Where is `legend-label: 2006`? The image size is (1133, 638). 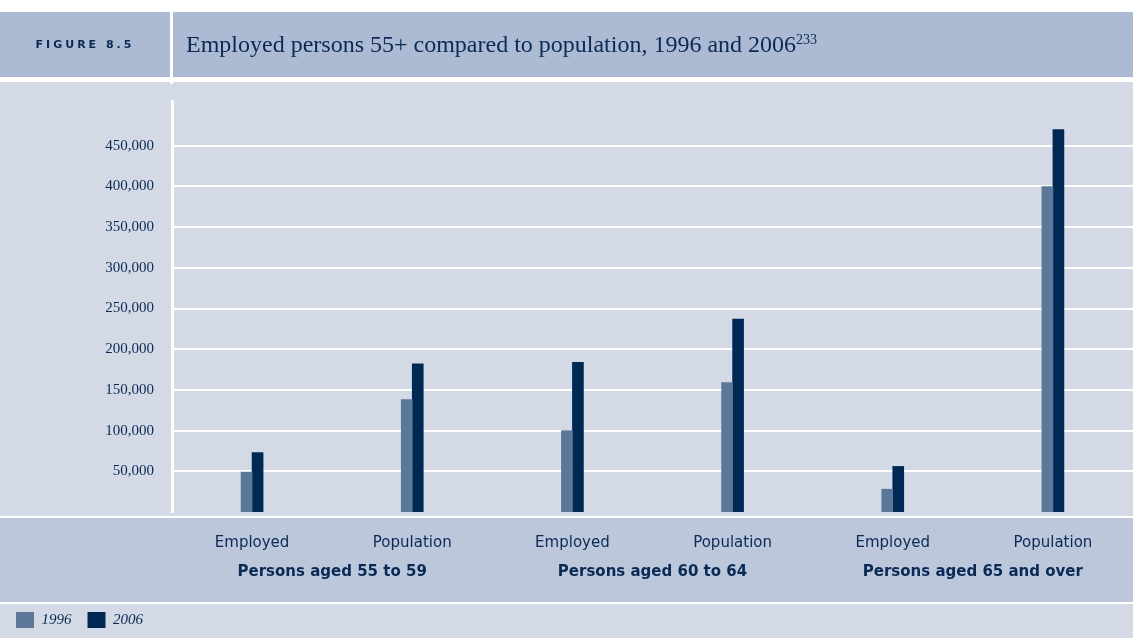
legend-label: 2006 is located at coordinates (128, 618).